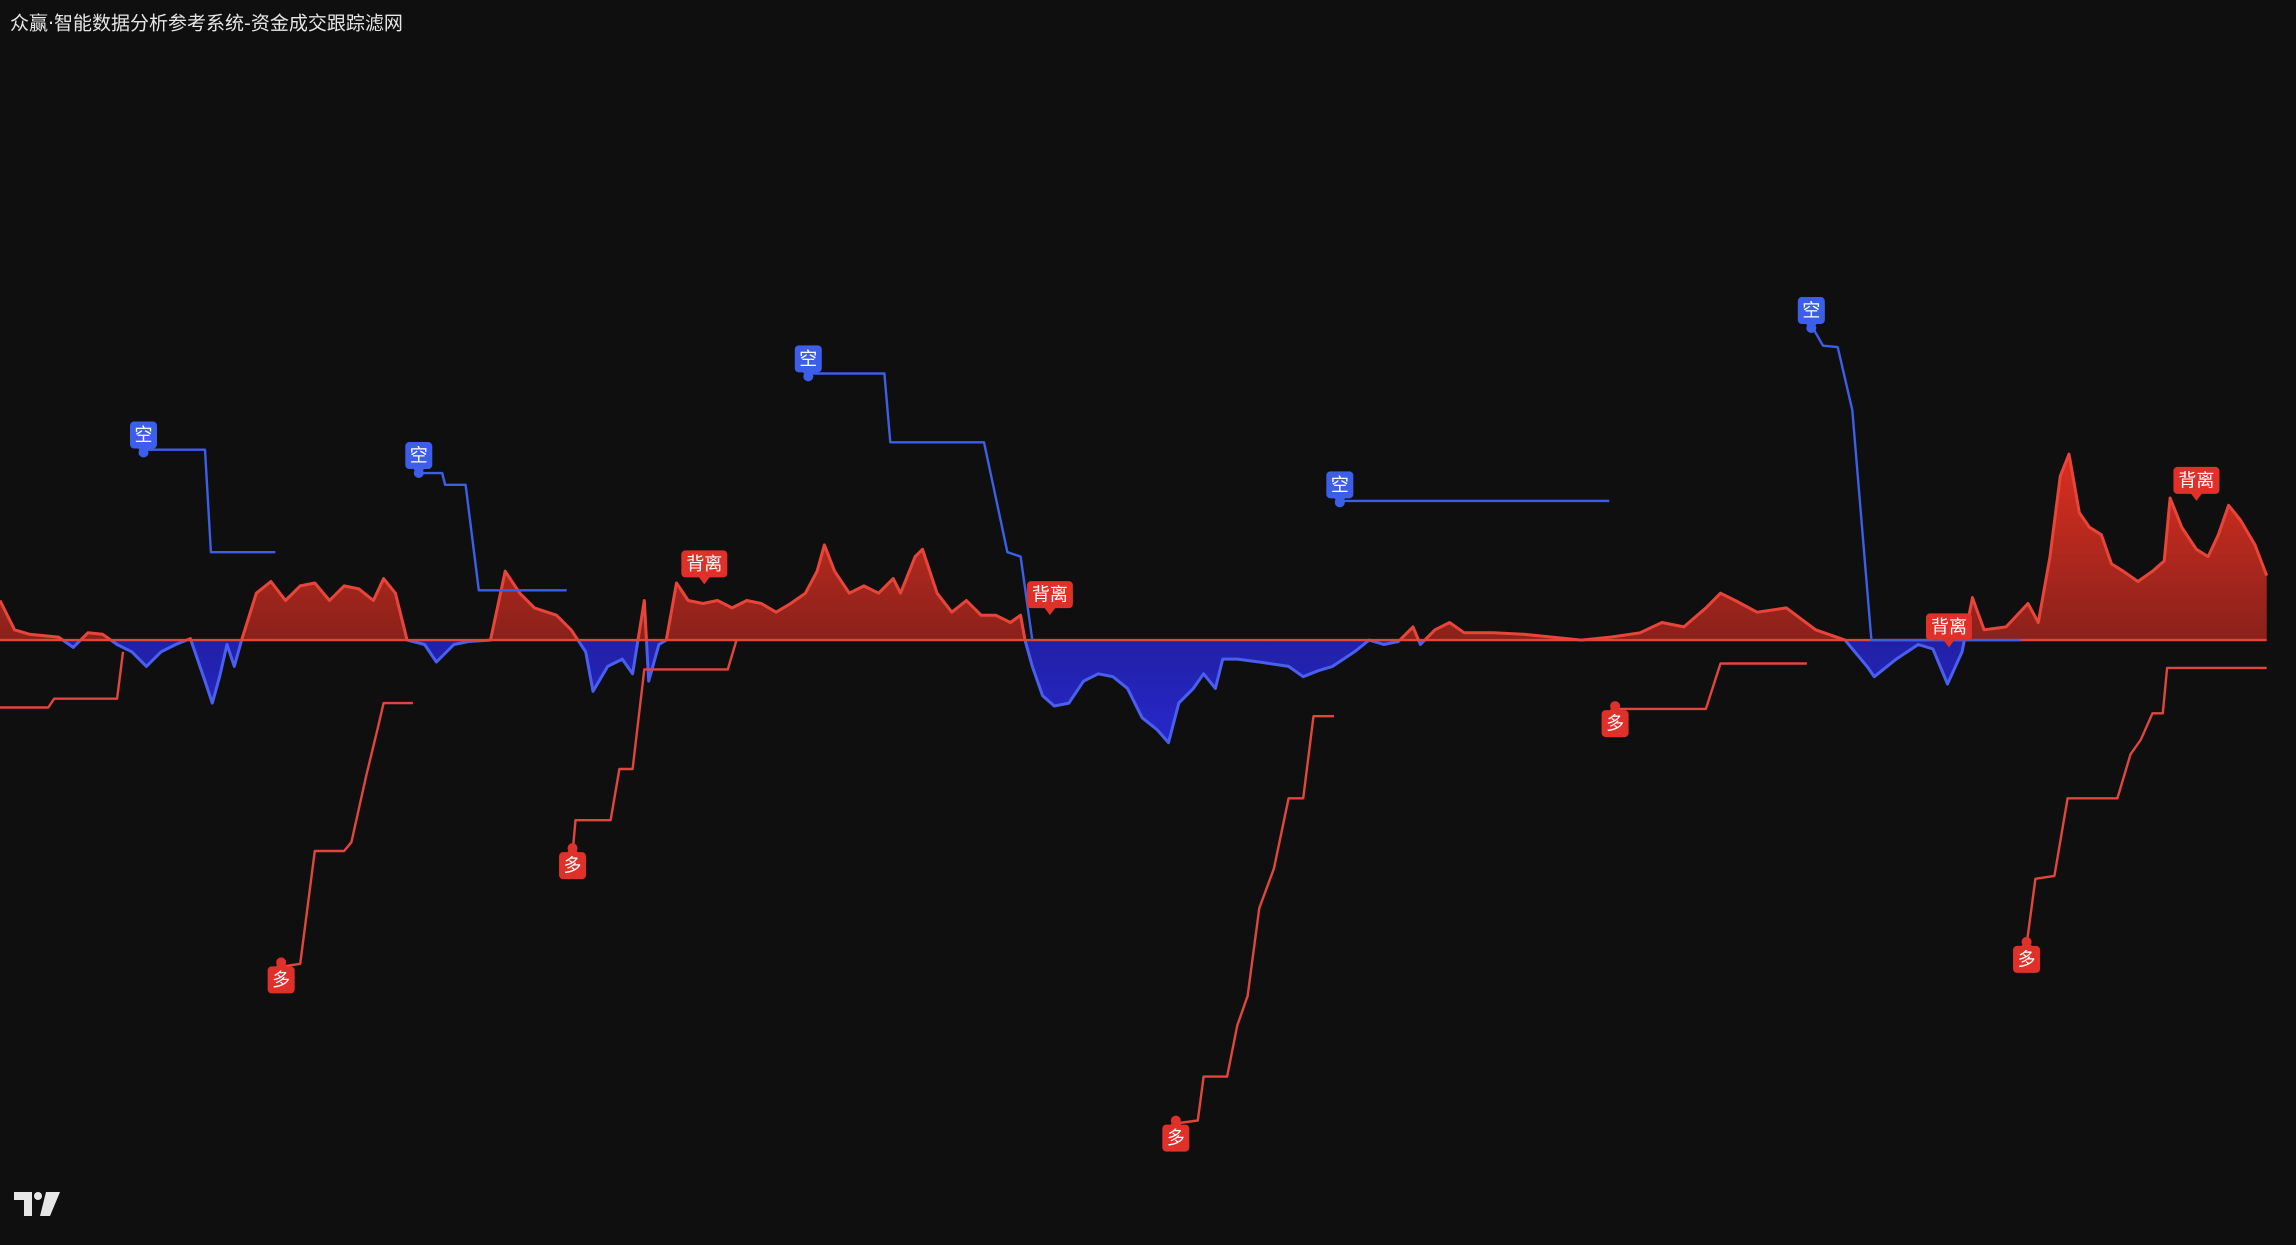  Describe the element at coordinates (1013, 692) in the screenshot. I see `line-negative` at that location.